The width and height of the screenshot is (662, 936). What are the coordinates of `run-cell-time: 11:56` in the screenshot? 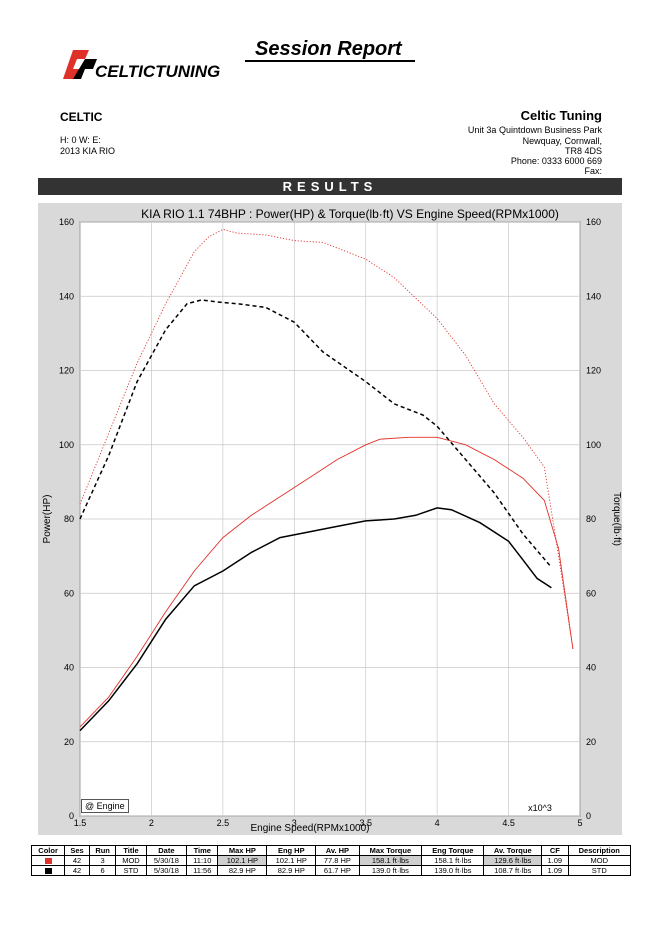 It's located at (202, 870).